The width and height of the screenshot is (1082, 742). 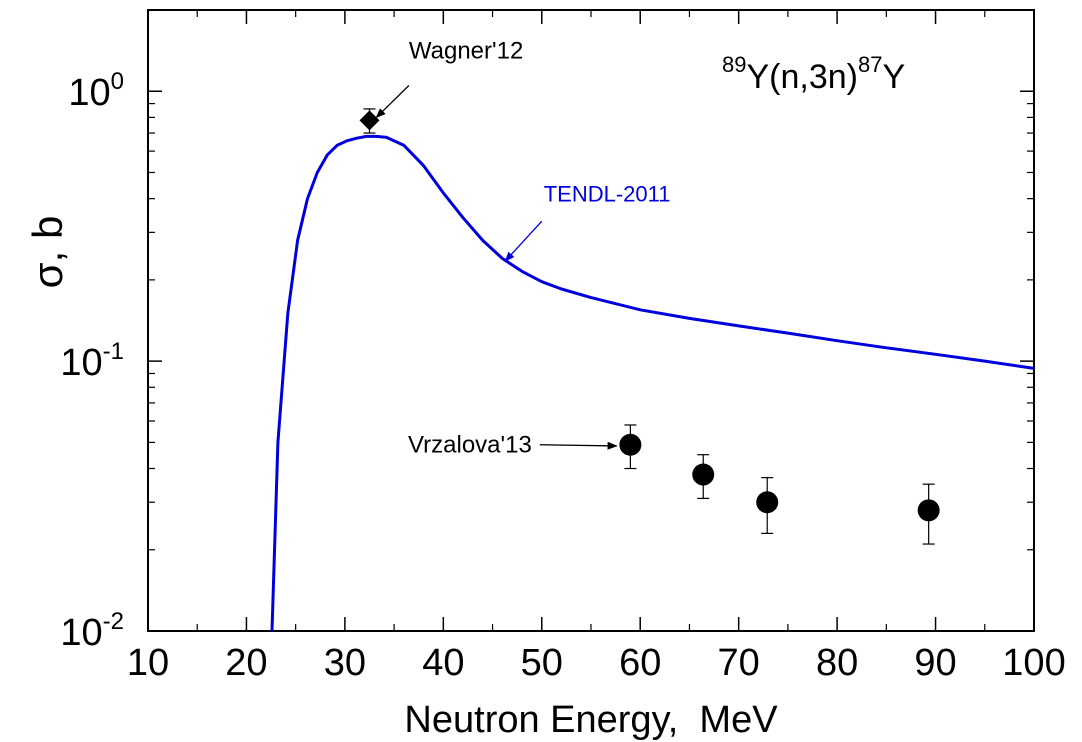 What do you see at coordinates (443, 663) in the screenshot?
I see `x-tick-label: 40` at bounding box center [443, 663].